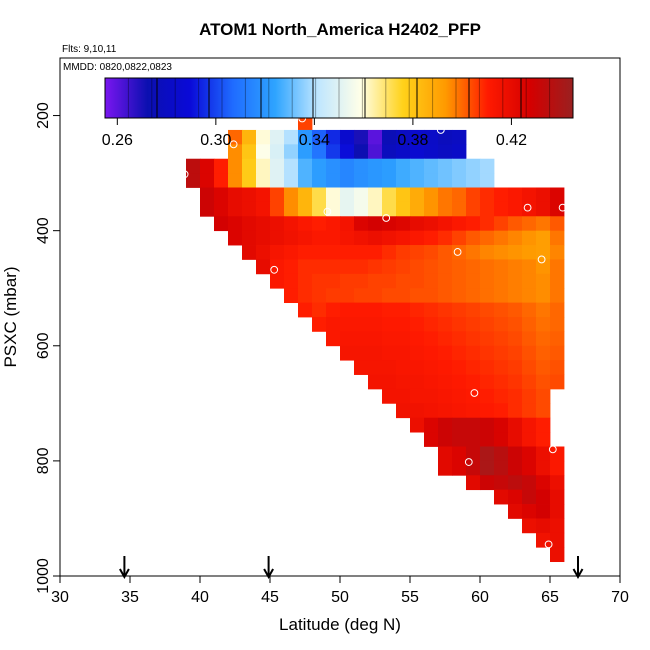 Image resolution: width=650 pixels, height=650 pixels. Describe the element at coordinates (270, 597) in the screenshot. I see `x-tick-label: 45` at that location.